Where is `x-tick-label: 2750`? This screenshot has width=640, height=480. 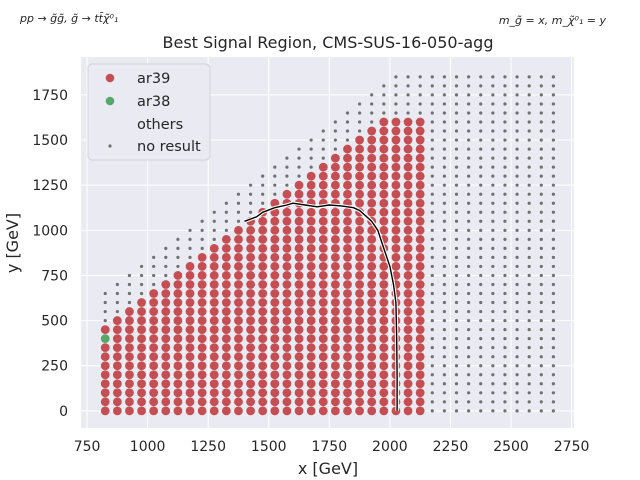 x-tick-label: 2750 is located at coordinates (572, 447).